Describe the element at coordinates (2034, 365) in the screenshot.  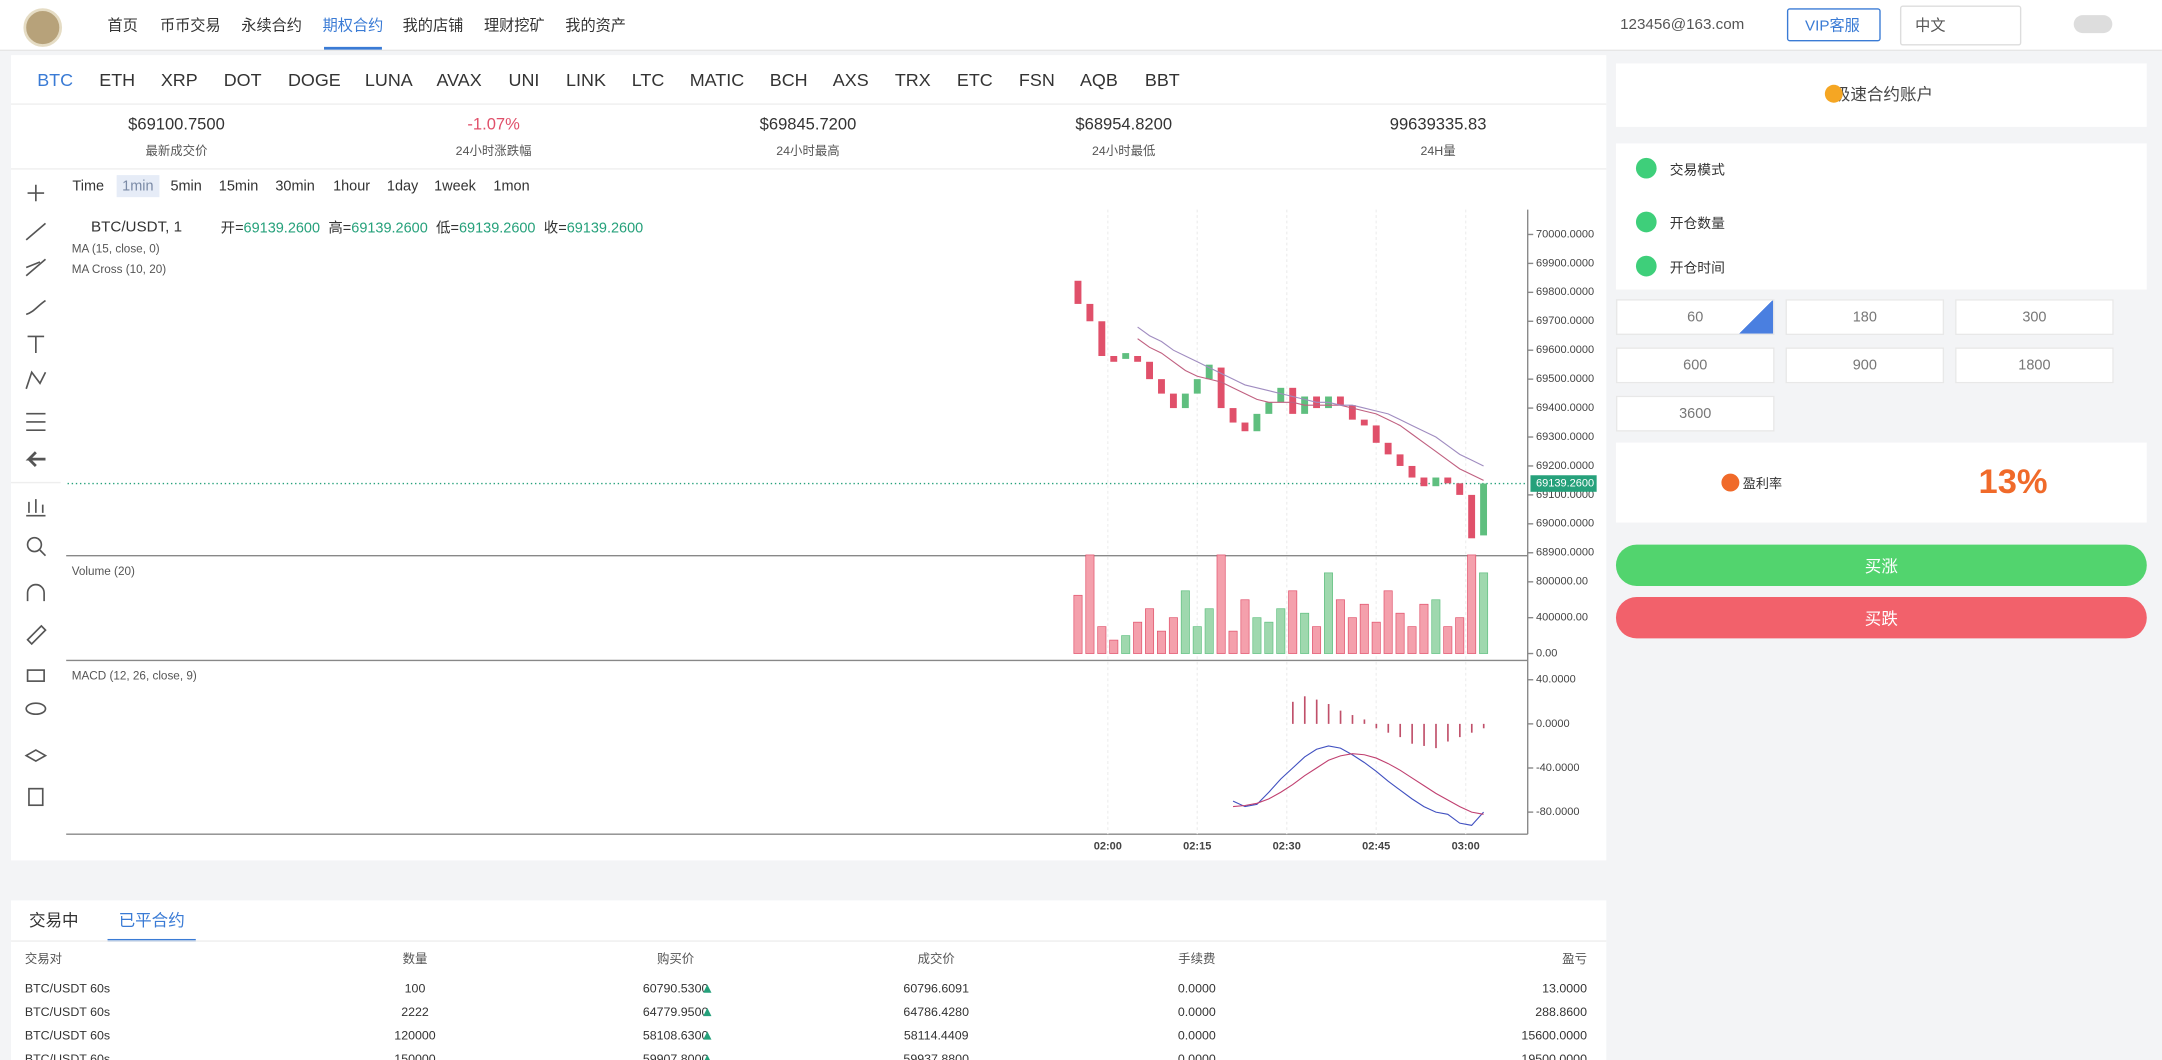
I see `duration-button: 1800` at that location.